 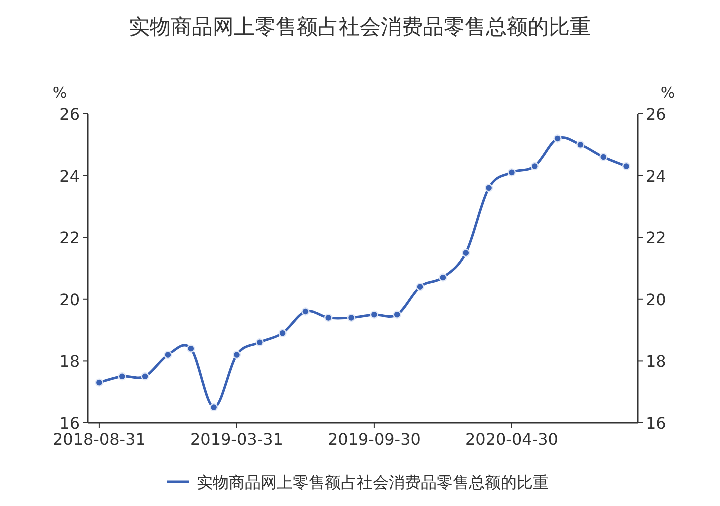 I want to click on y-axis-title: %, so click(x=60, y=93).